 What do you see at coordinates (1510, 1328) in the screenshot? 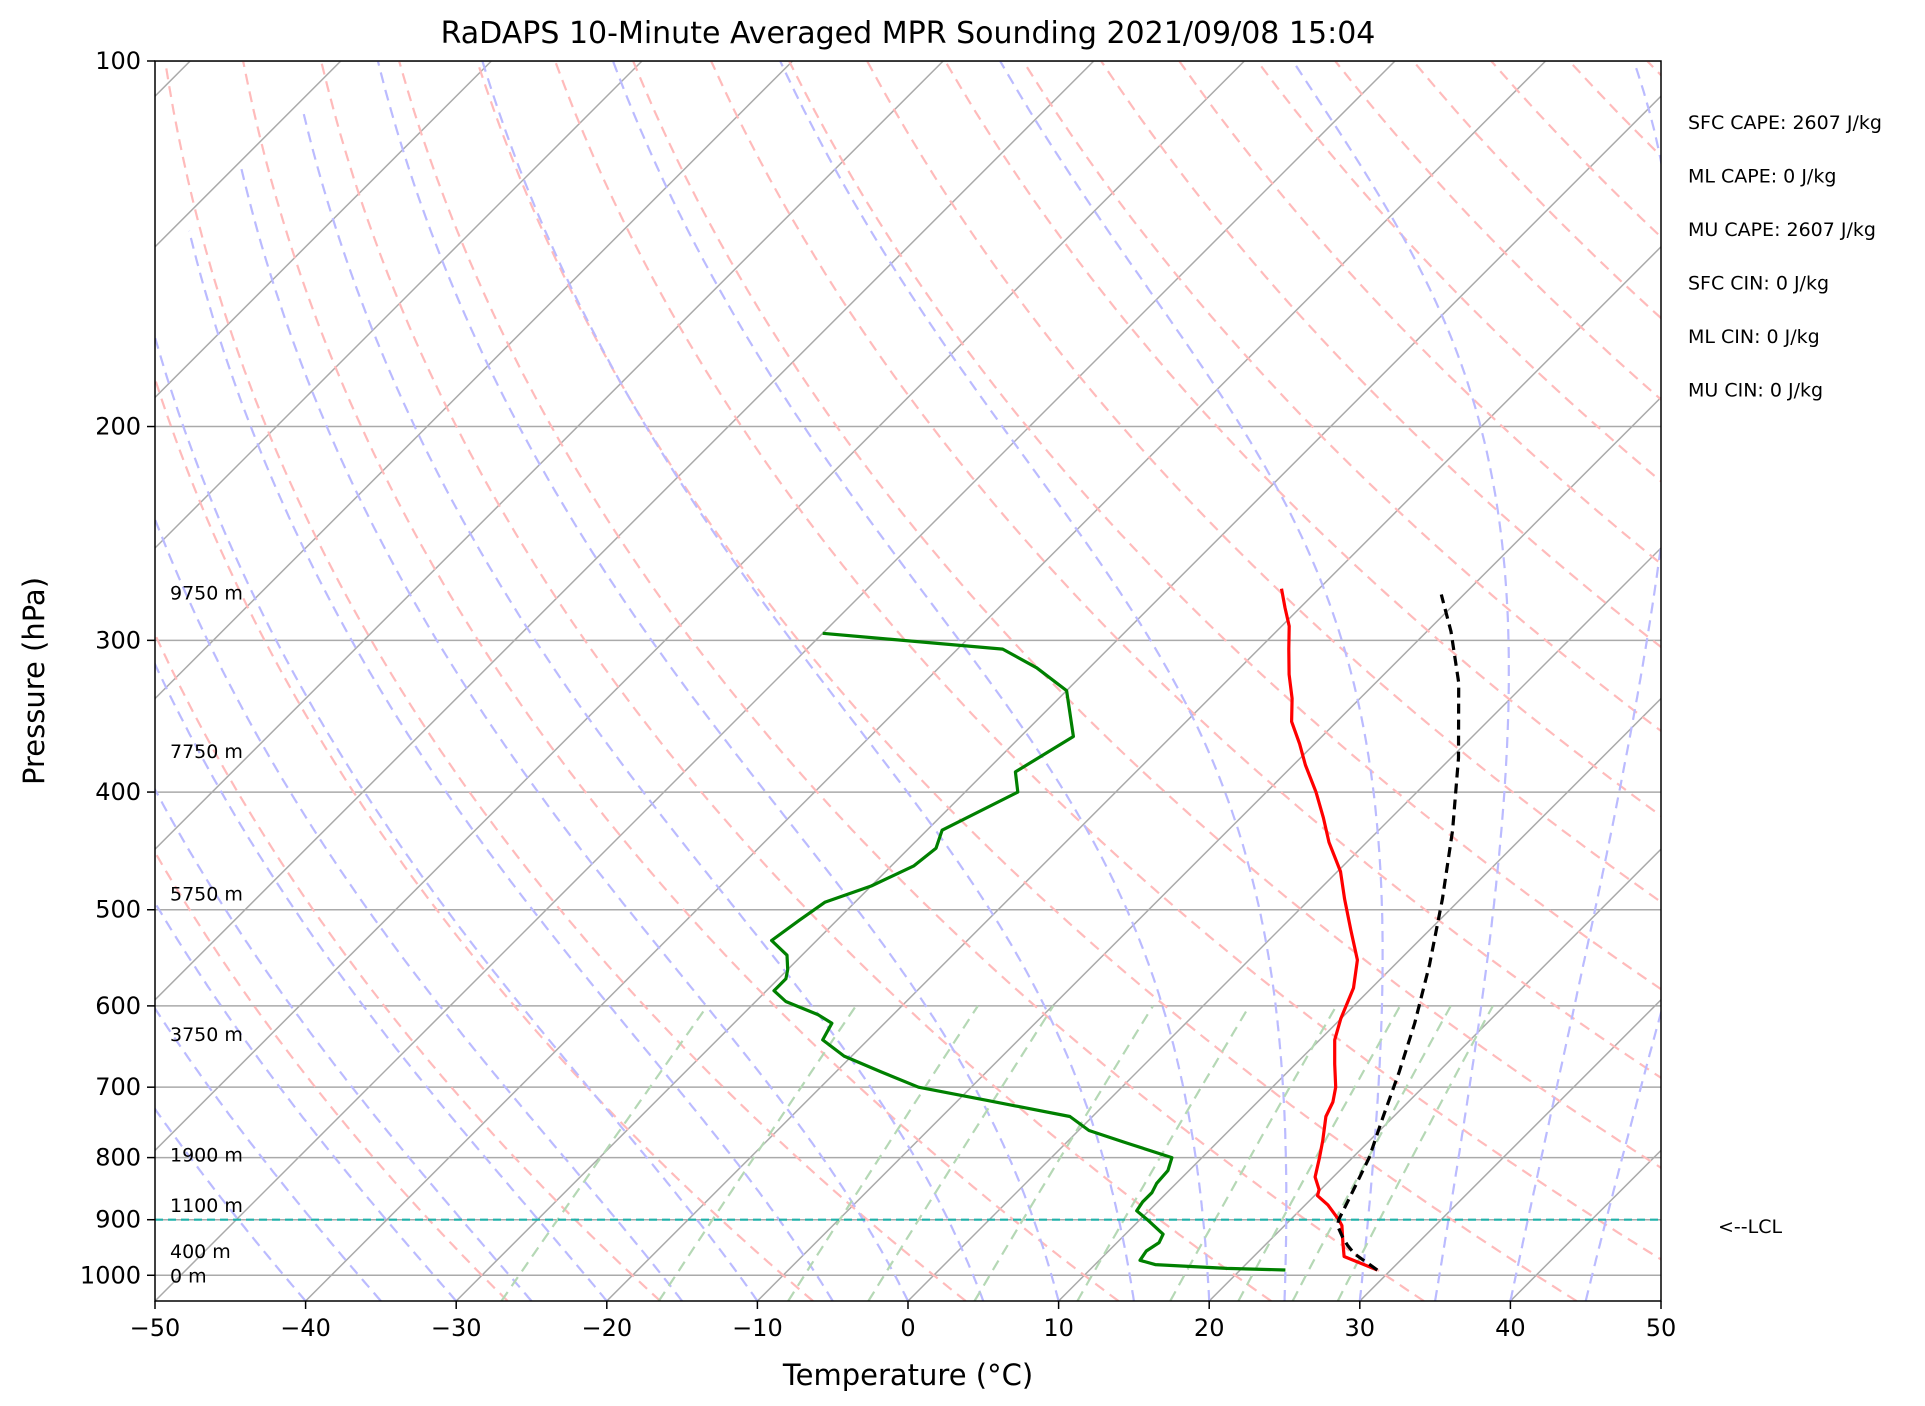
I see `x-tick-label: 40` at bounding box center [1510, 1328].